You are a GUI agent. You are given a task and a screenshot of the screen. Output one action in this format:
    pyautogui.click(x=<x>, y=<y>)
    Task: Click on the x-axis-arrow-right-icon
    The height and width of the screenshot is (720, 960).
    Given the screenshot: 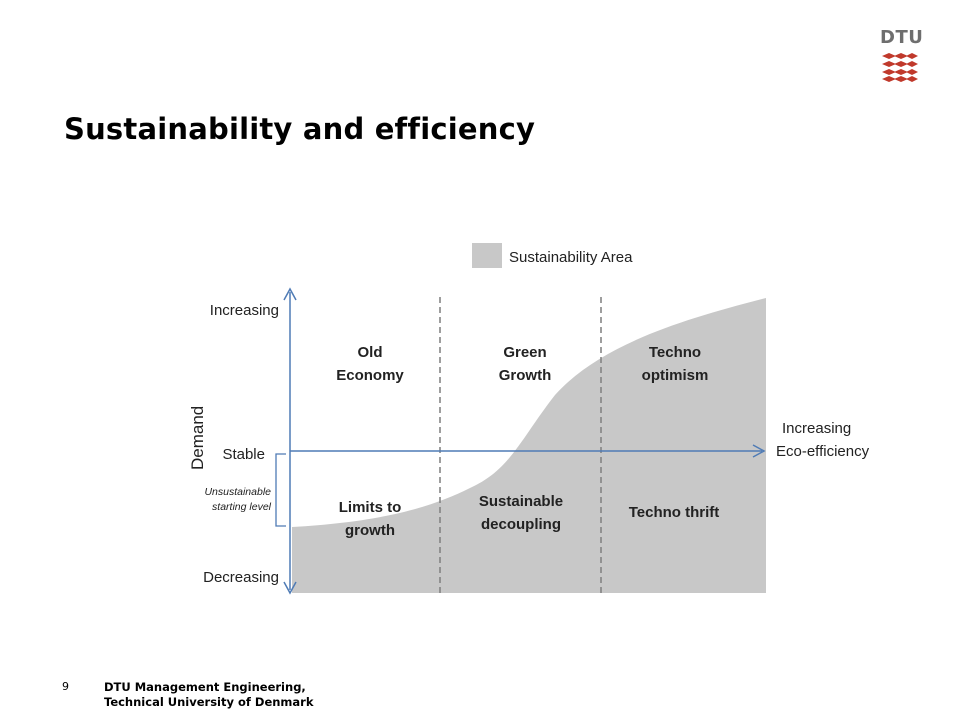 What is the action you would take?
    pyautogui.click(x=759, y=451)
    